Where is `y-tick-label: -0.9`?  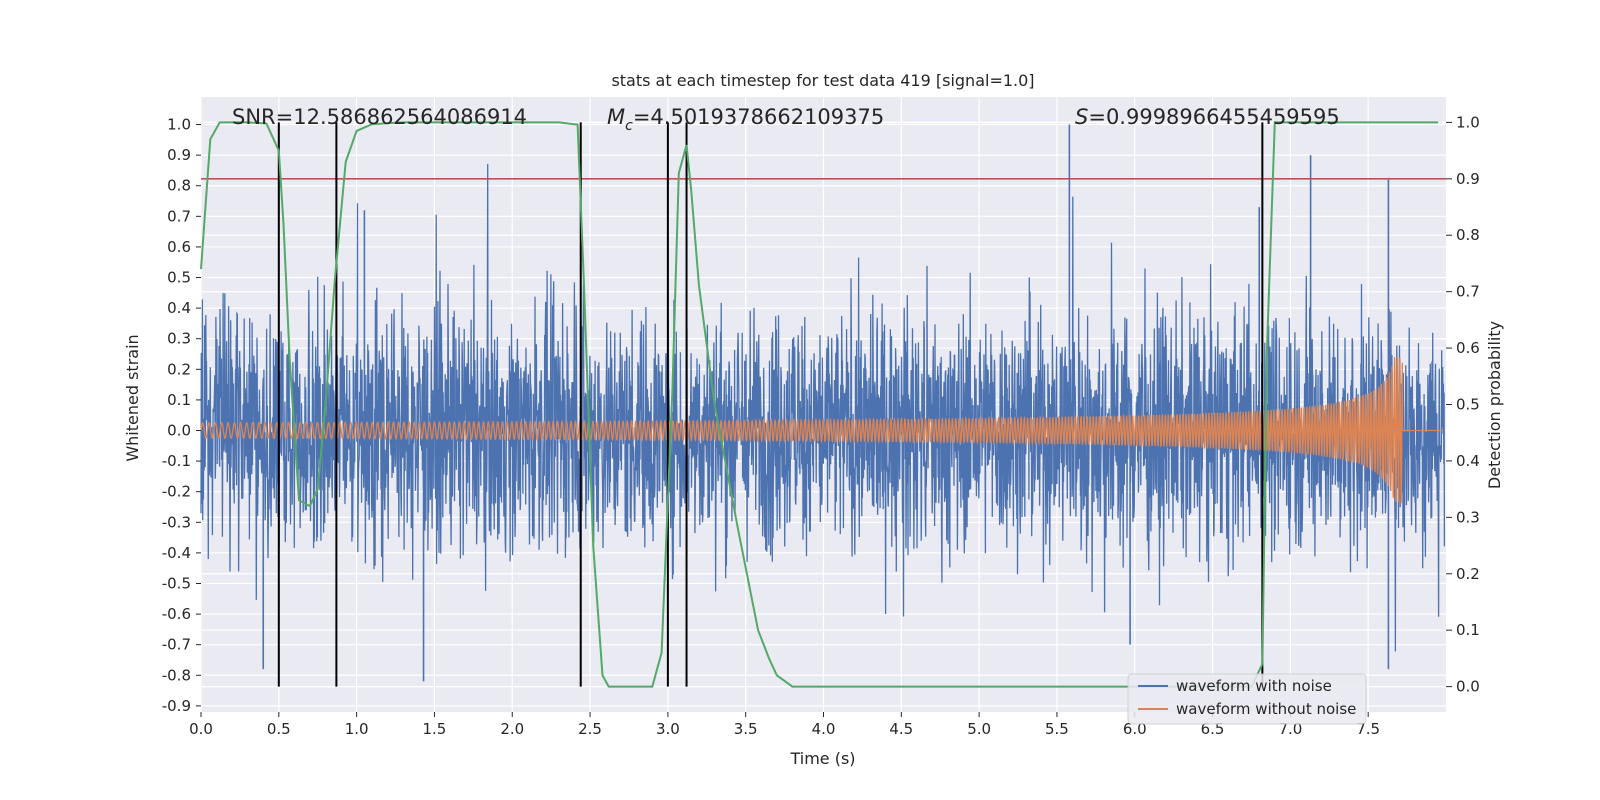 y-tick-label: -0.9 is located at coordinates (176, 706).